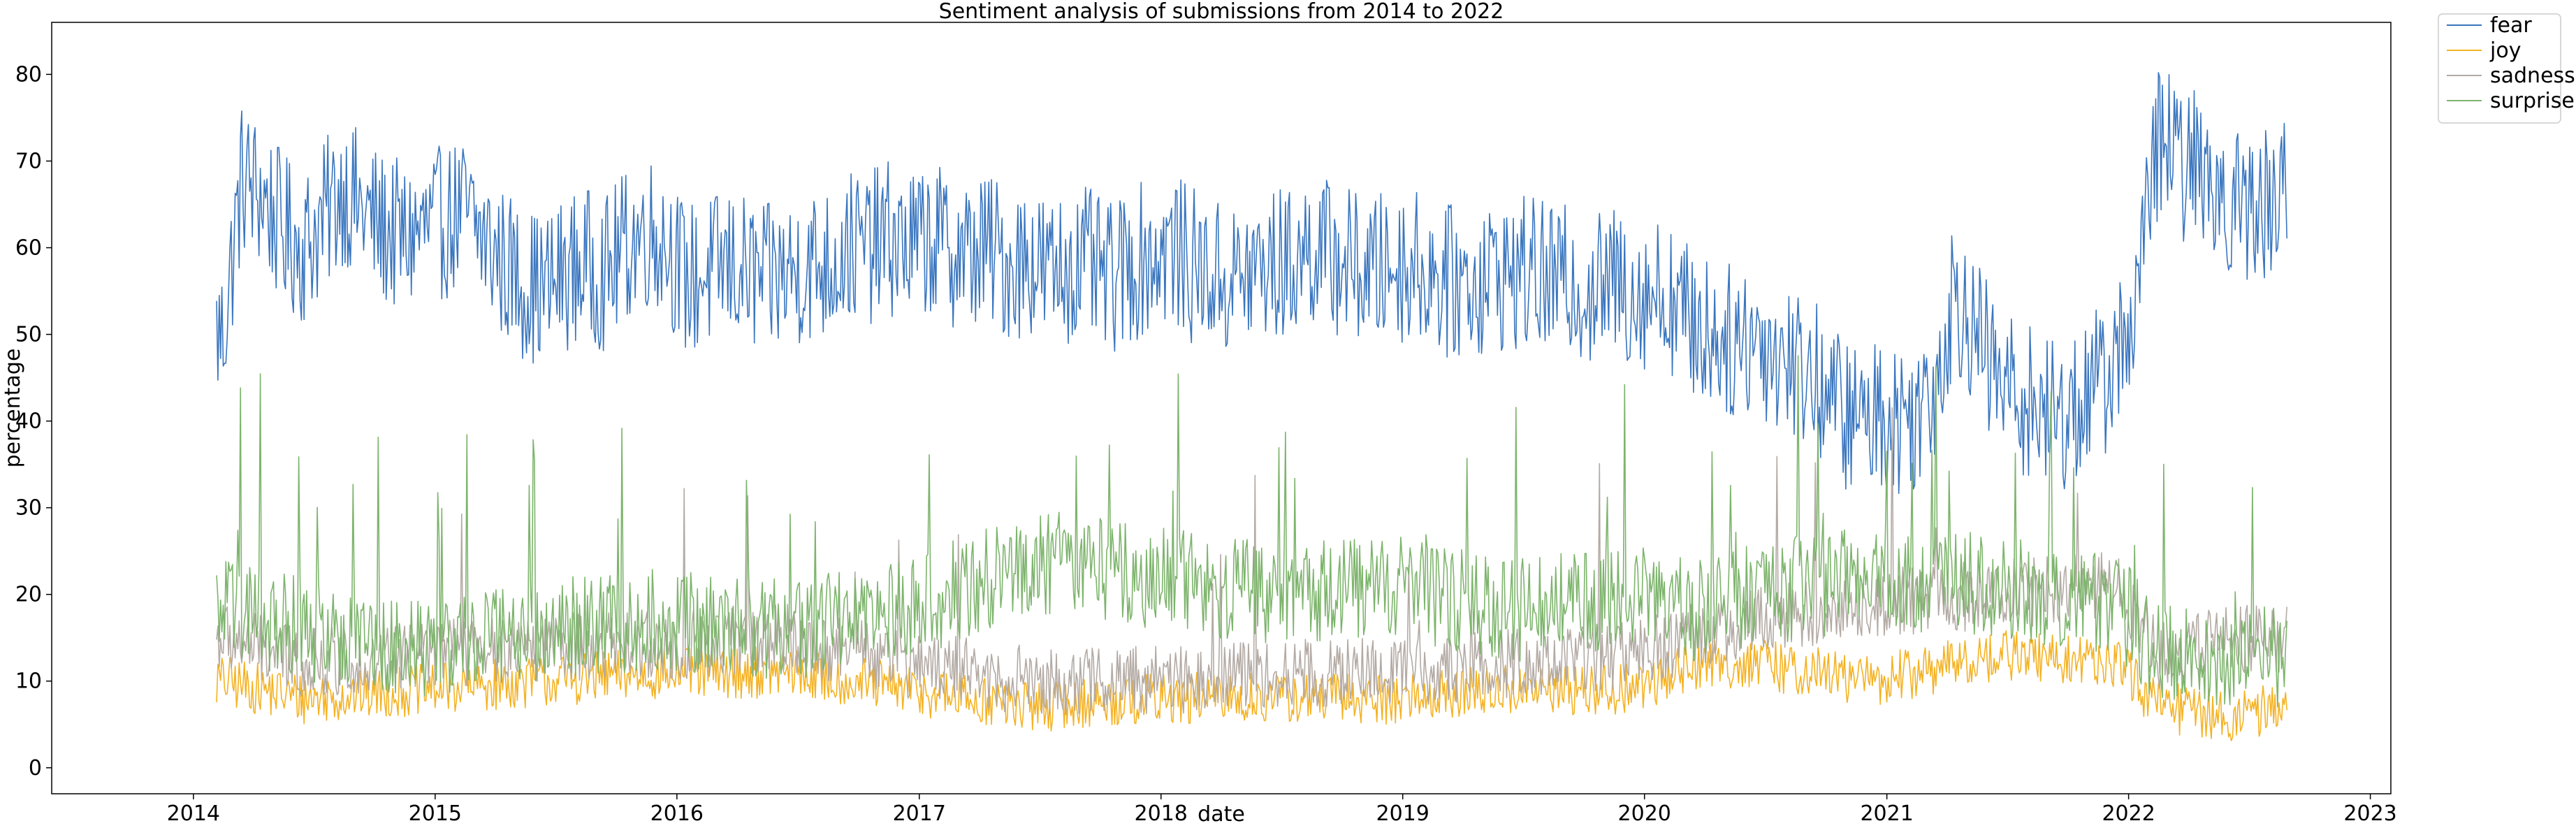  What do you see at coordinates (2532, 76) in the screenshot?
I see `legend-label-sadness: sadness` at bounding box center [2532, 76].